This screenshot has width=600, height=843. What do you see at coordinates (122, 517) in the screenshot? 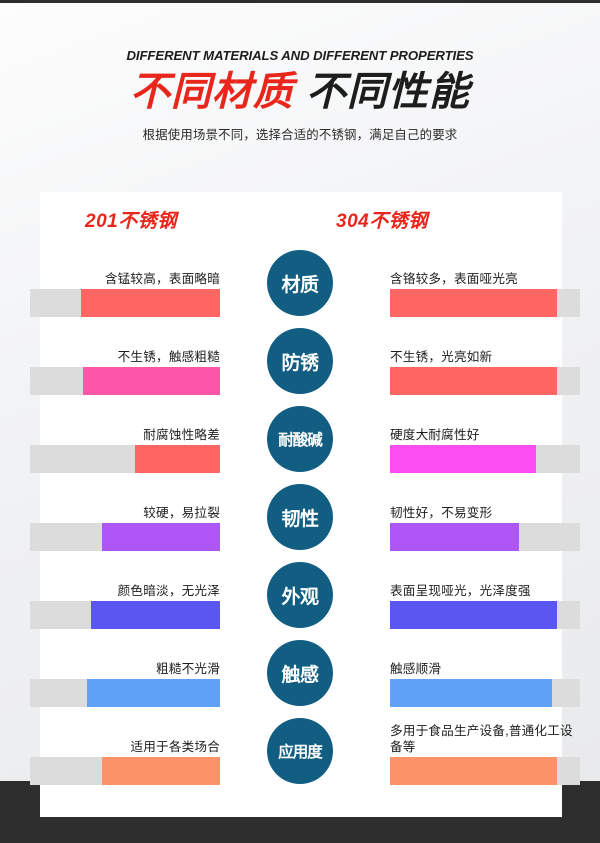
I see `row-side-left: 较硬，易拉裂` at bounding box center [122, 517].